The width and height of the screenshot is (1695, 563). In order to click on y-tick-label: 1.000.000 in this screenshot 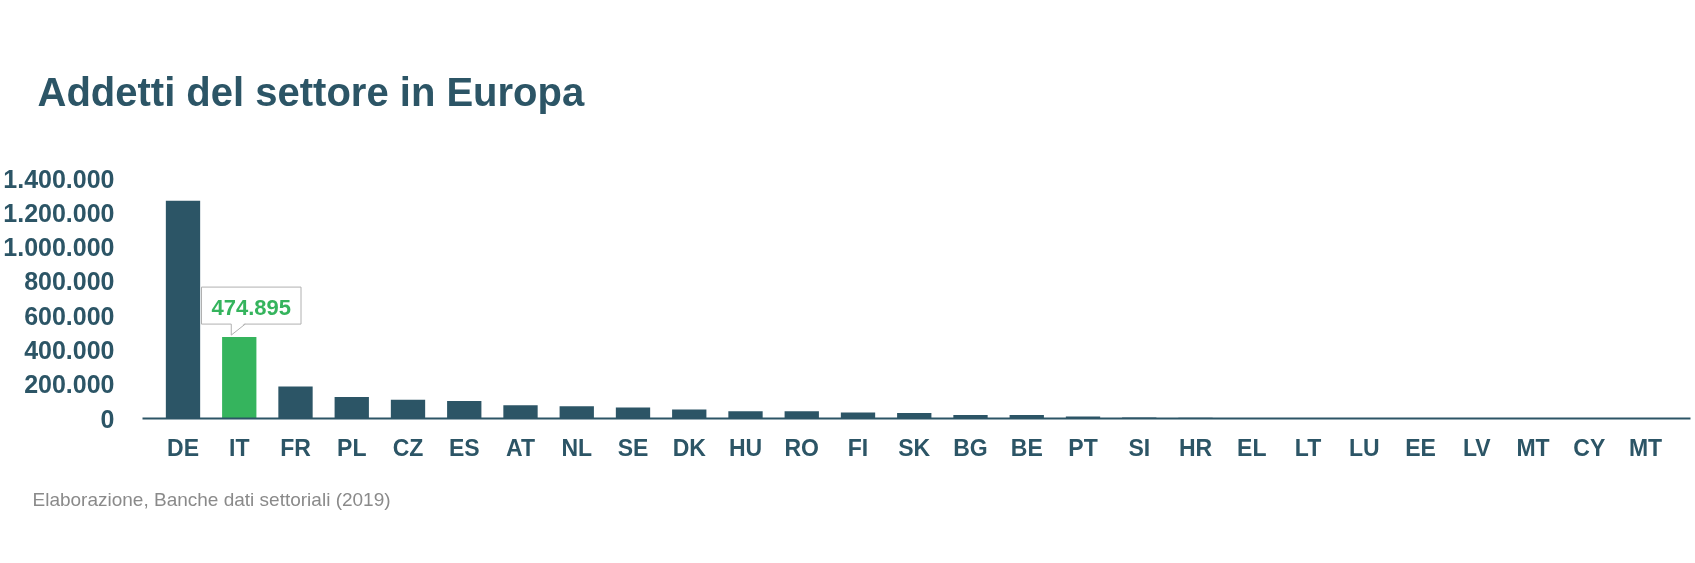, I will do `click(59, 247)`.